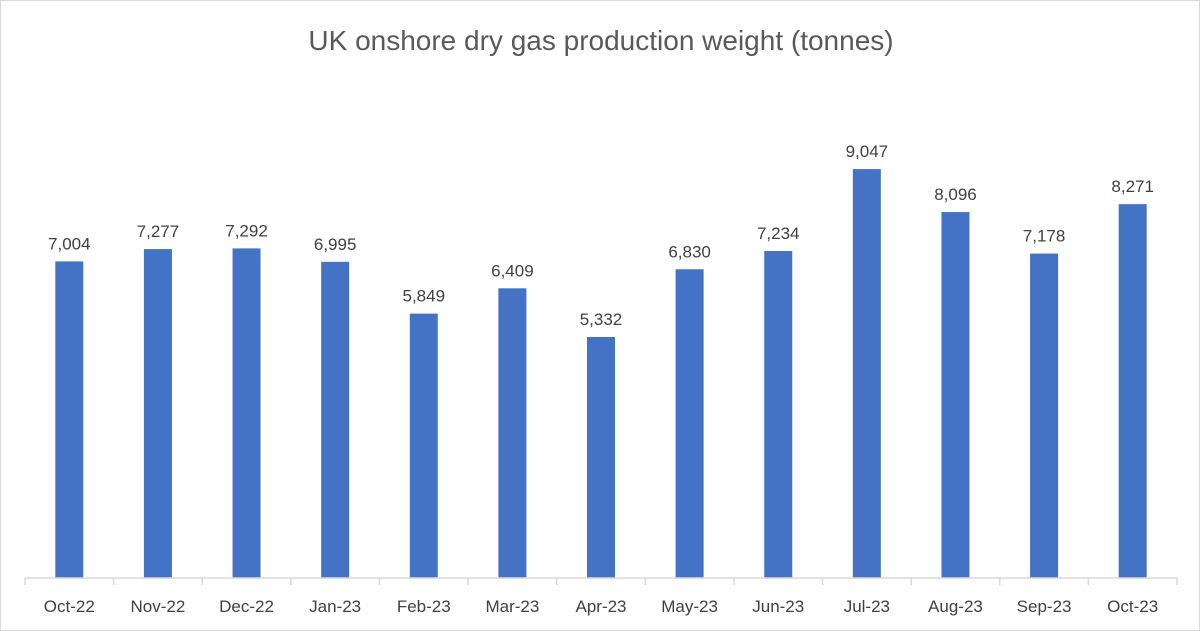 This screenshot has height=631, width=1200. Describe the element at coordinates (246, 606) in the screenshot. I see `x-tick-label: Dec-22` at that location.